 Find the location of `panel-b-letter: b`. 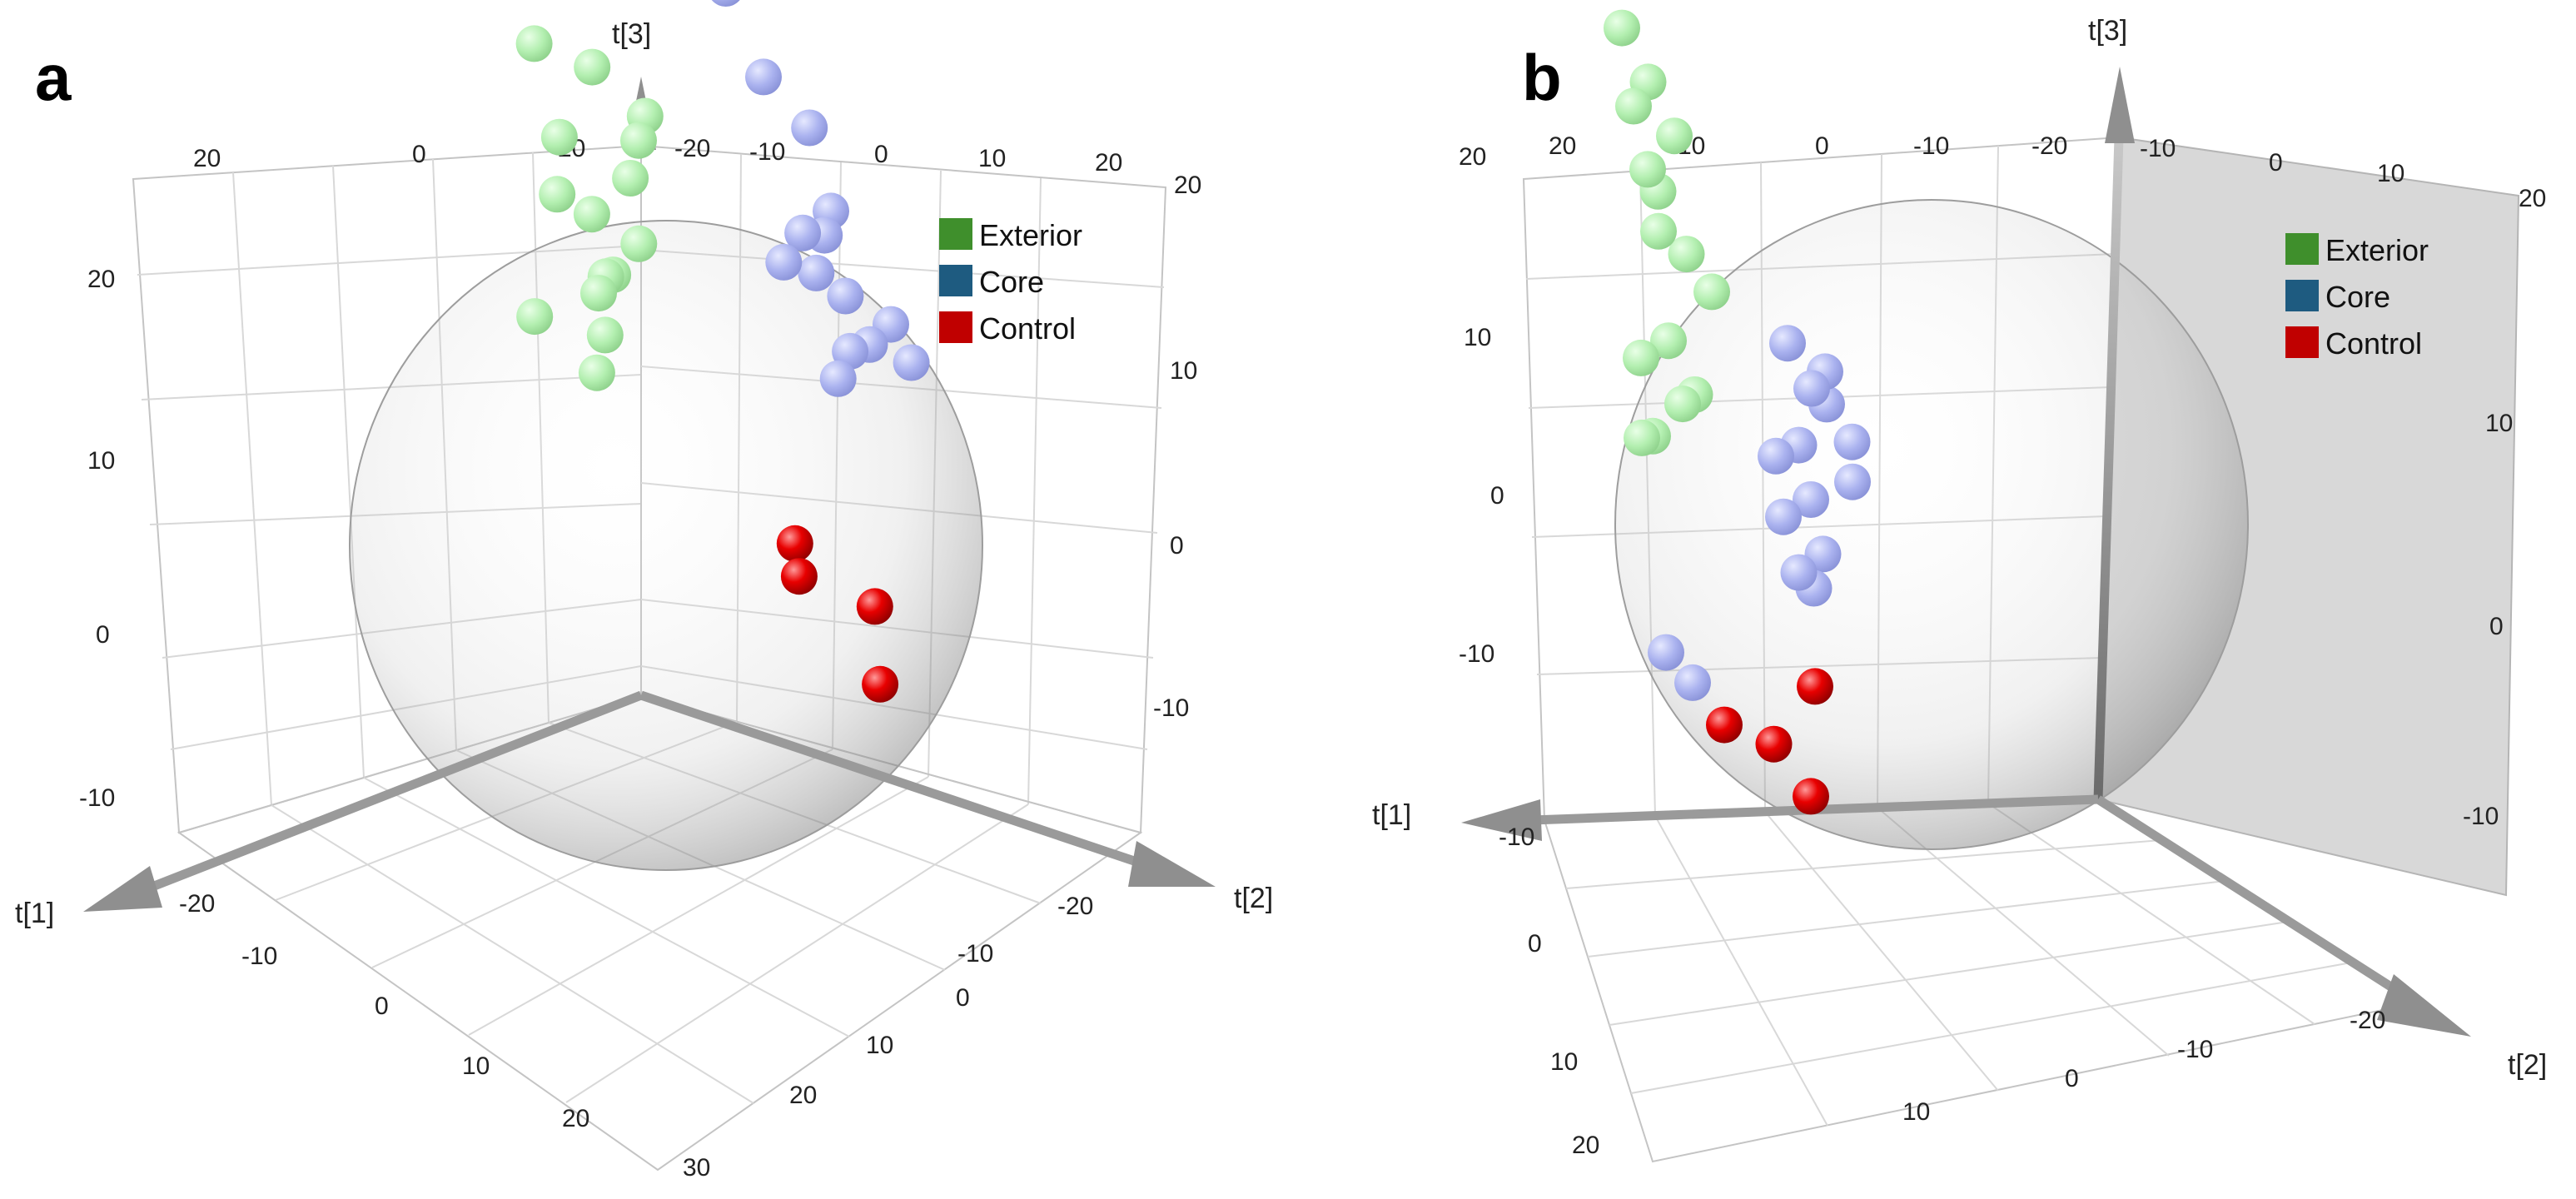

panel-b-letter: b is located at coordinates (1542, 77).